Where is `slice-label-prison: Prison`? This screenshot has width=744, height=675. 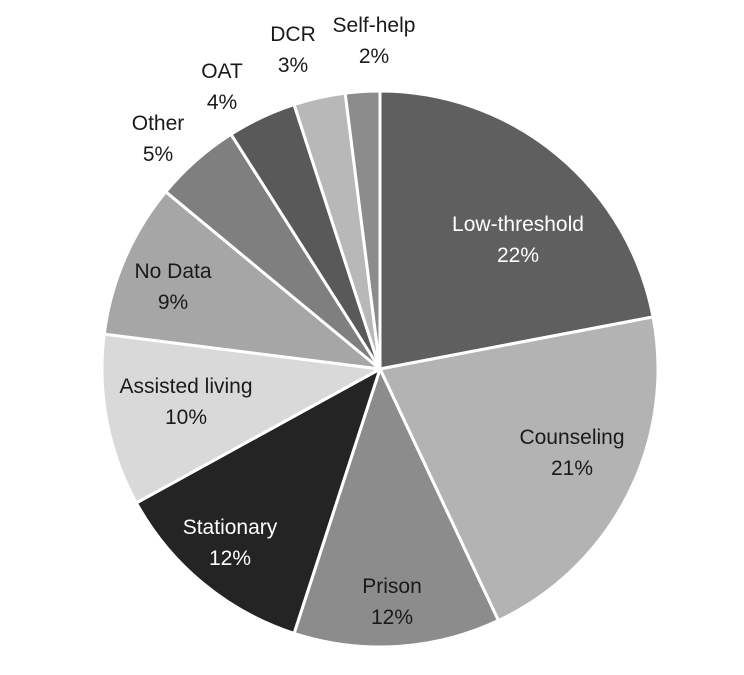
slice-label-prison: Prison is located at coordinates (392, 586).